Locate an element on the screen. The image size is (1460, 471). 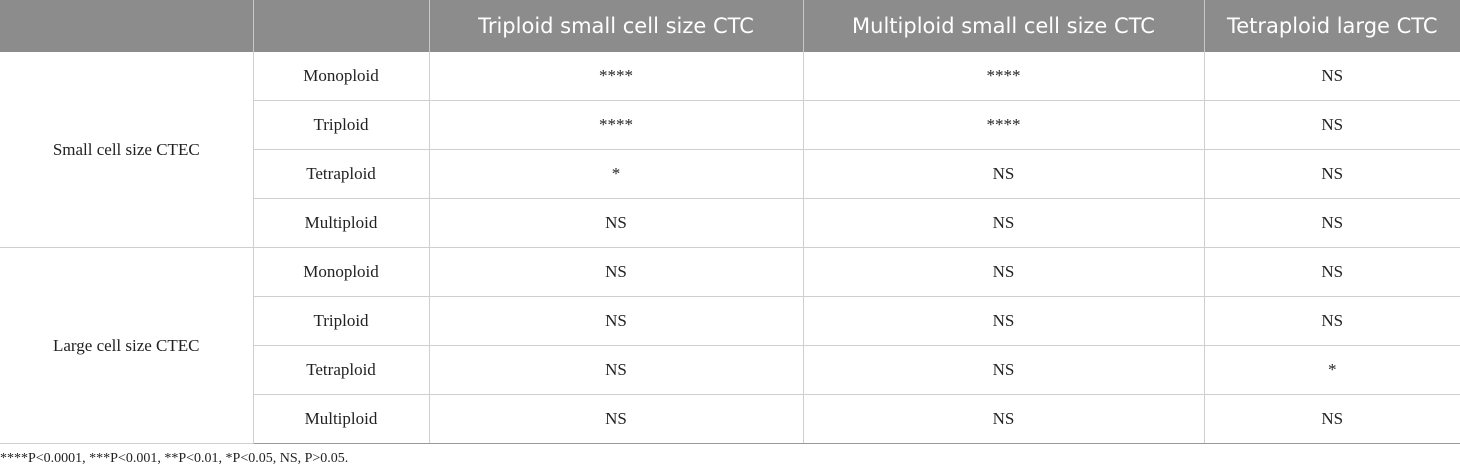
group-label-small-ctec: Small cell size CTEC is located at coordinates (127, 150).